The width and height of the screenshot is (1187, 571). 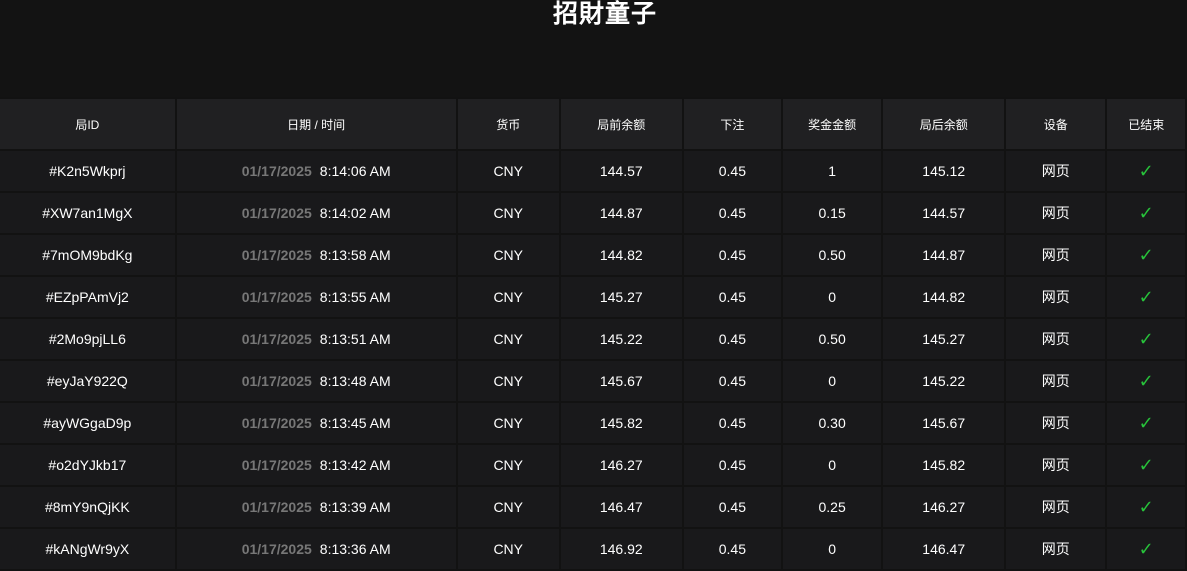 I want to click on balance-before: 145.82, so click(x=621, y=423).